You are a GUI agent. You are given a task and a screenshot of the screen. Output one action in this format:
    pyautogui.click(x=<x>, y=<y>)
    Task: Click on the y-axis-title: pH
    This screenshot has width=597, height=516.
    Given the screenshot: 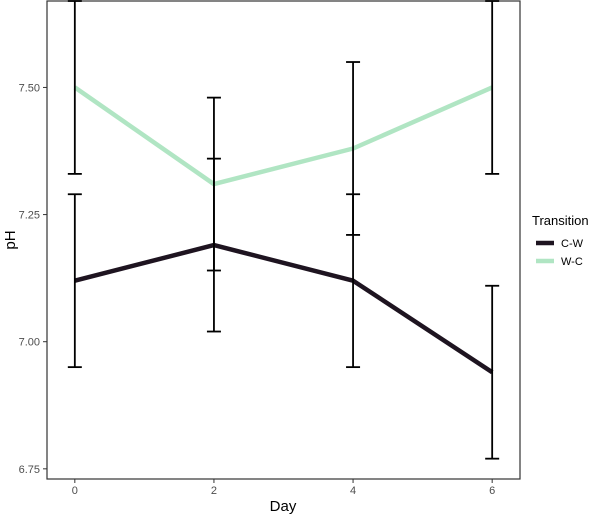 What is the action you would take?
    pyautogui.click(x=10, y=239)
    